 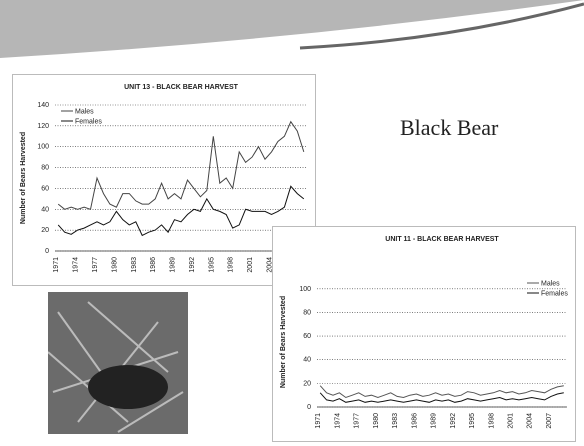 I want to click on chart-title: UNIT 13 - BLACK BEAR HARVEST, so click(x=181, y=87).